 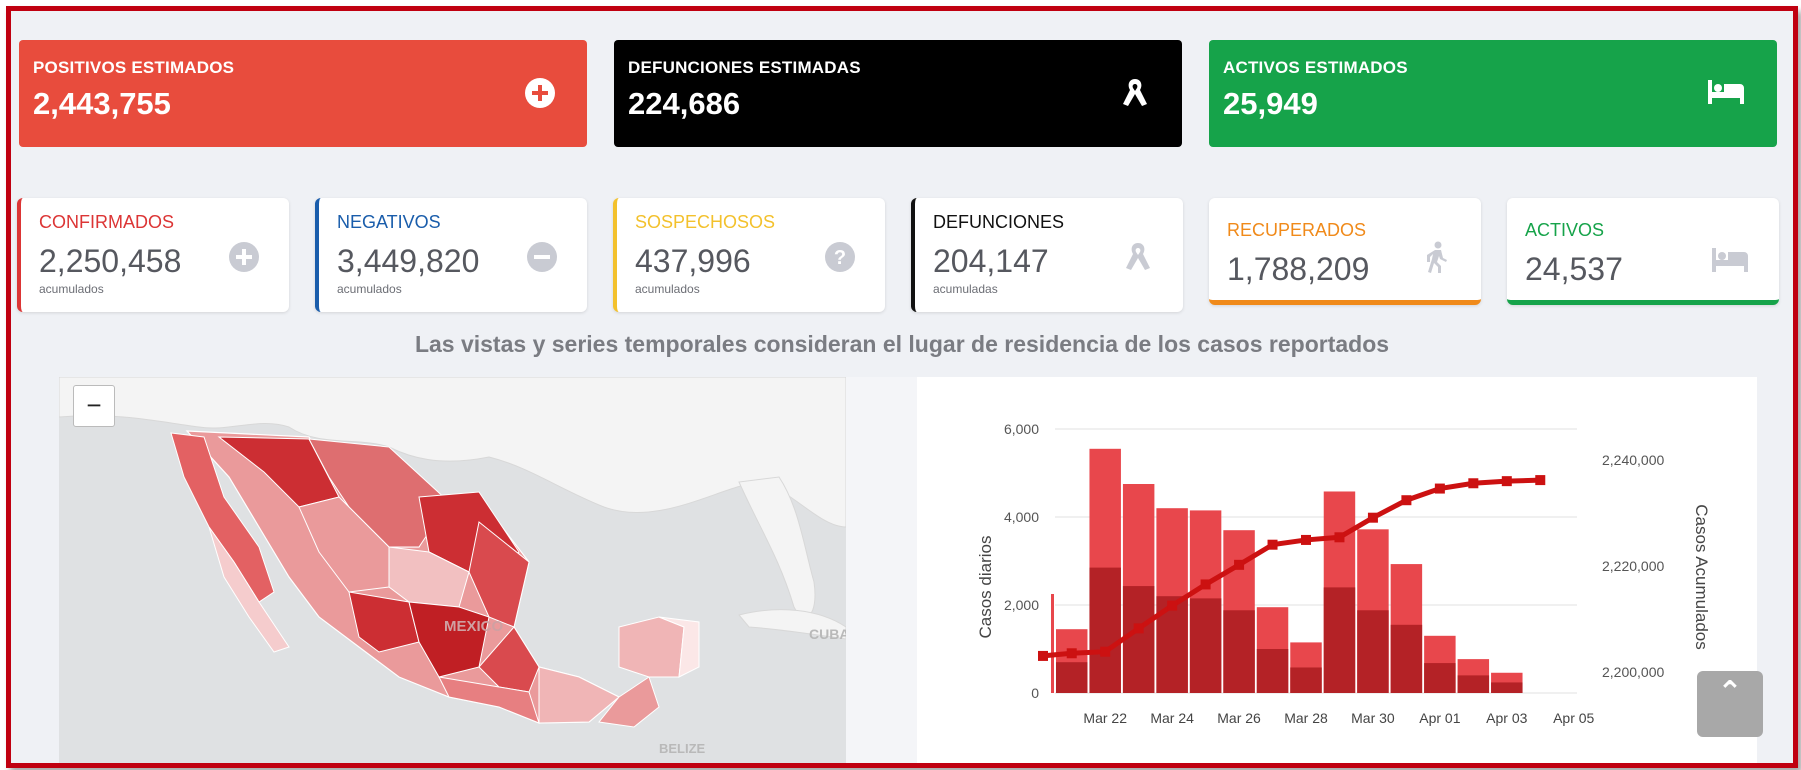 What do you see at coordinates (1633, 672) in the screenshot?
I see `y2-tick-label: 2,200,000` at bounding box center [1633, 672].